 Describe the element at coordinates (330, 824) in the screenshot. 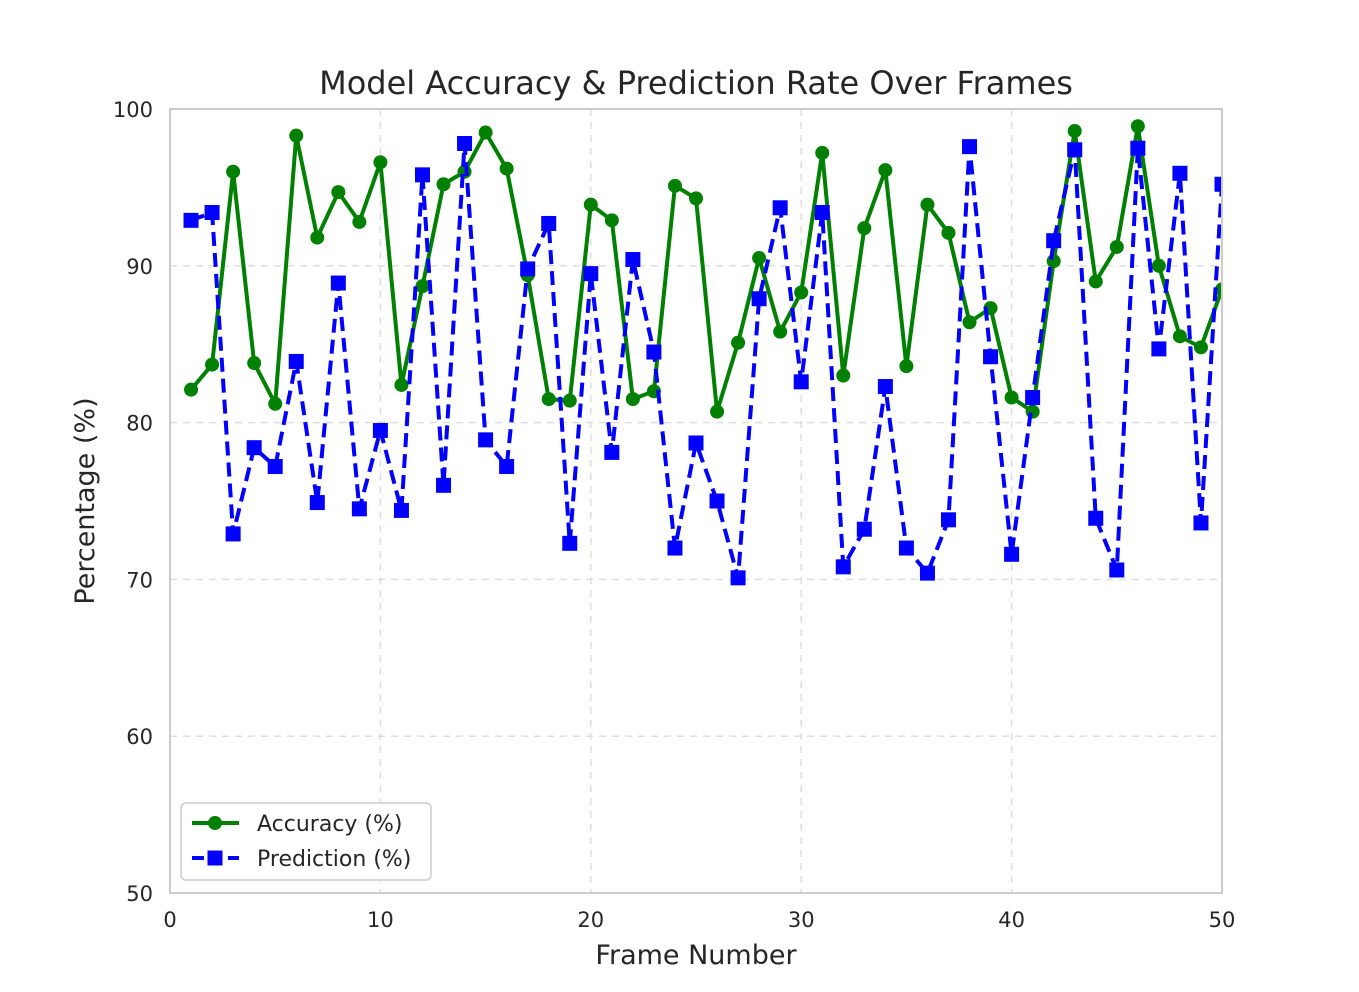

I see `legend-label: Accuracy (%)` at that location.